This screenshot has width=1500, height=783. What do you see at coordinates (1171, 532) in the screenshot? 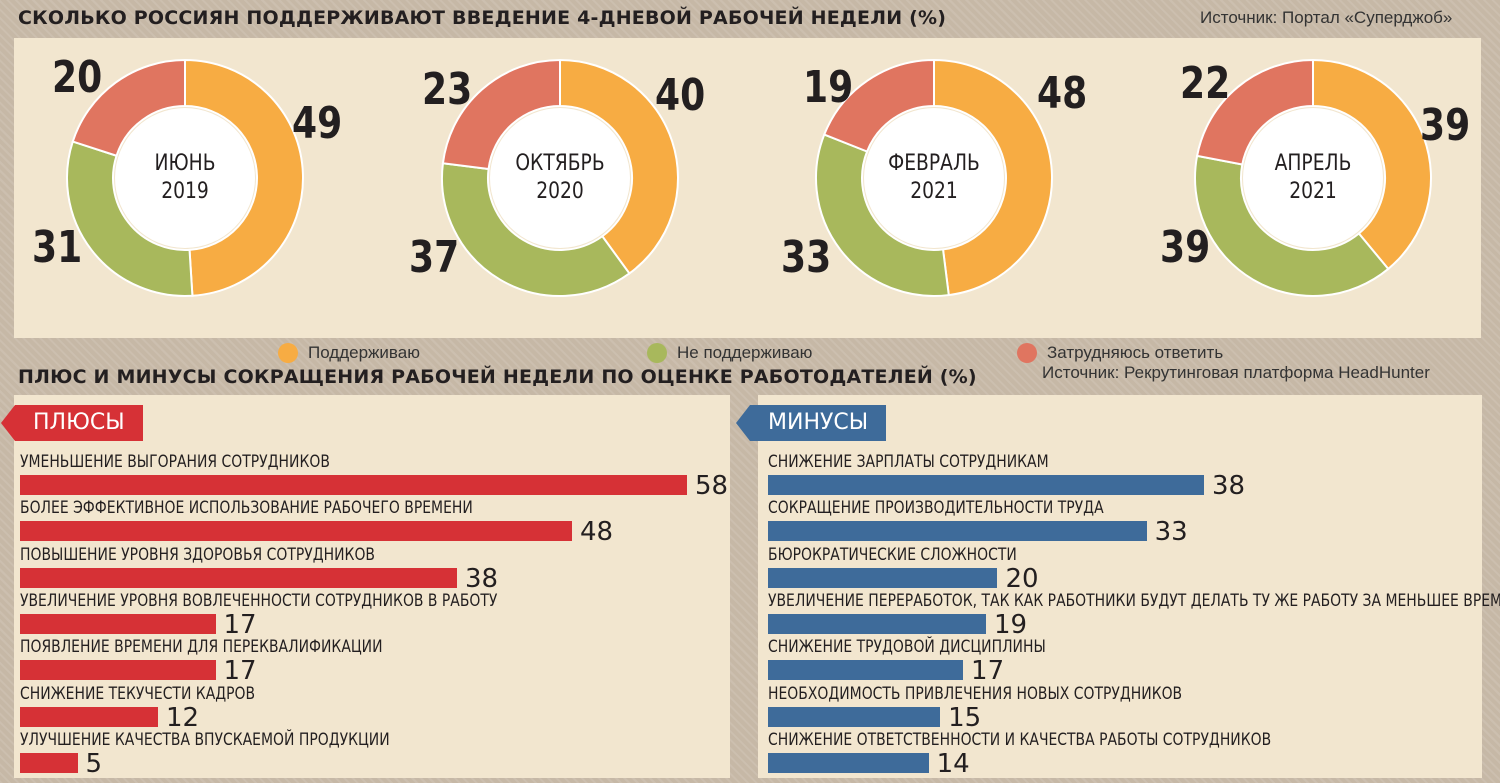
I see `bar-value-label: 33` at bounding box center [1171, 532].